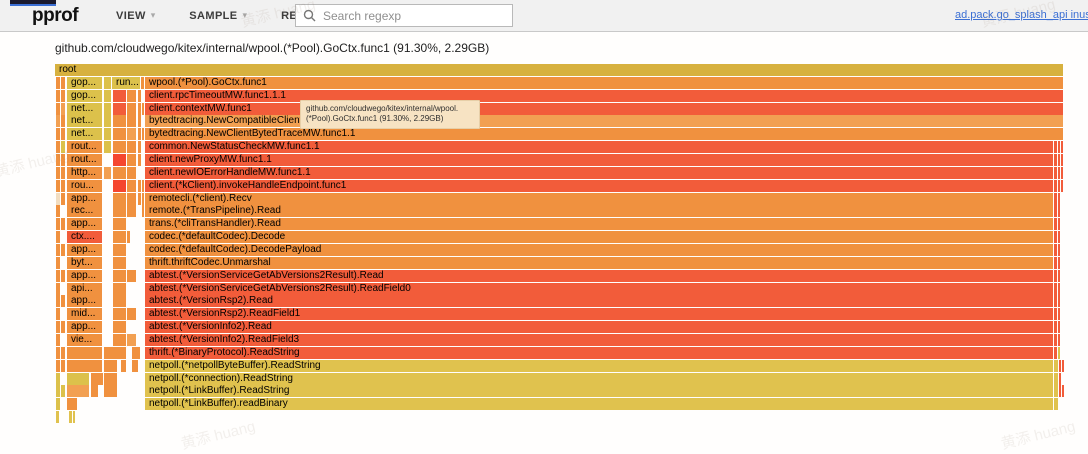 This screenshot has width=1088, height=454. What do you see at coordinates (599, 391) in the screenshot?
I see `flame-frame: netpoll.(*LinkBuffer).ReadString` at bounding box center [599, 391].